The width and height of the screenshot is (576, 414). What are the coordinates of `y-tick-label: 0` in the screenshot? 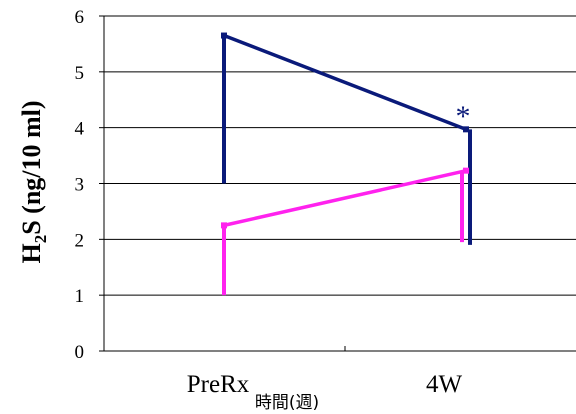 It's located at (80, 352).